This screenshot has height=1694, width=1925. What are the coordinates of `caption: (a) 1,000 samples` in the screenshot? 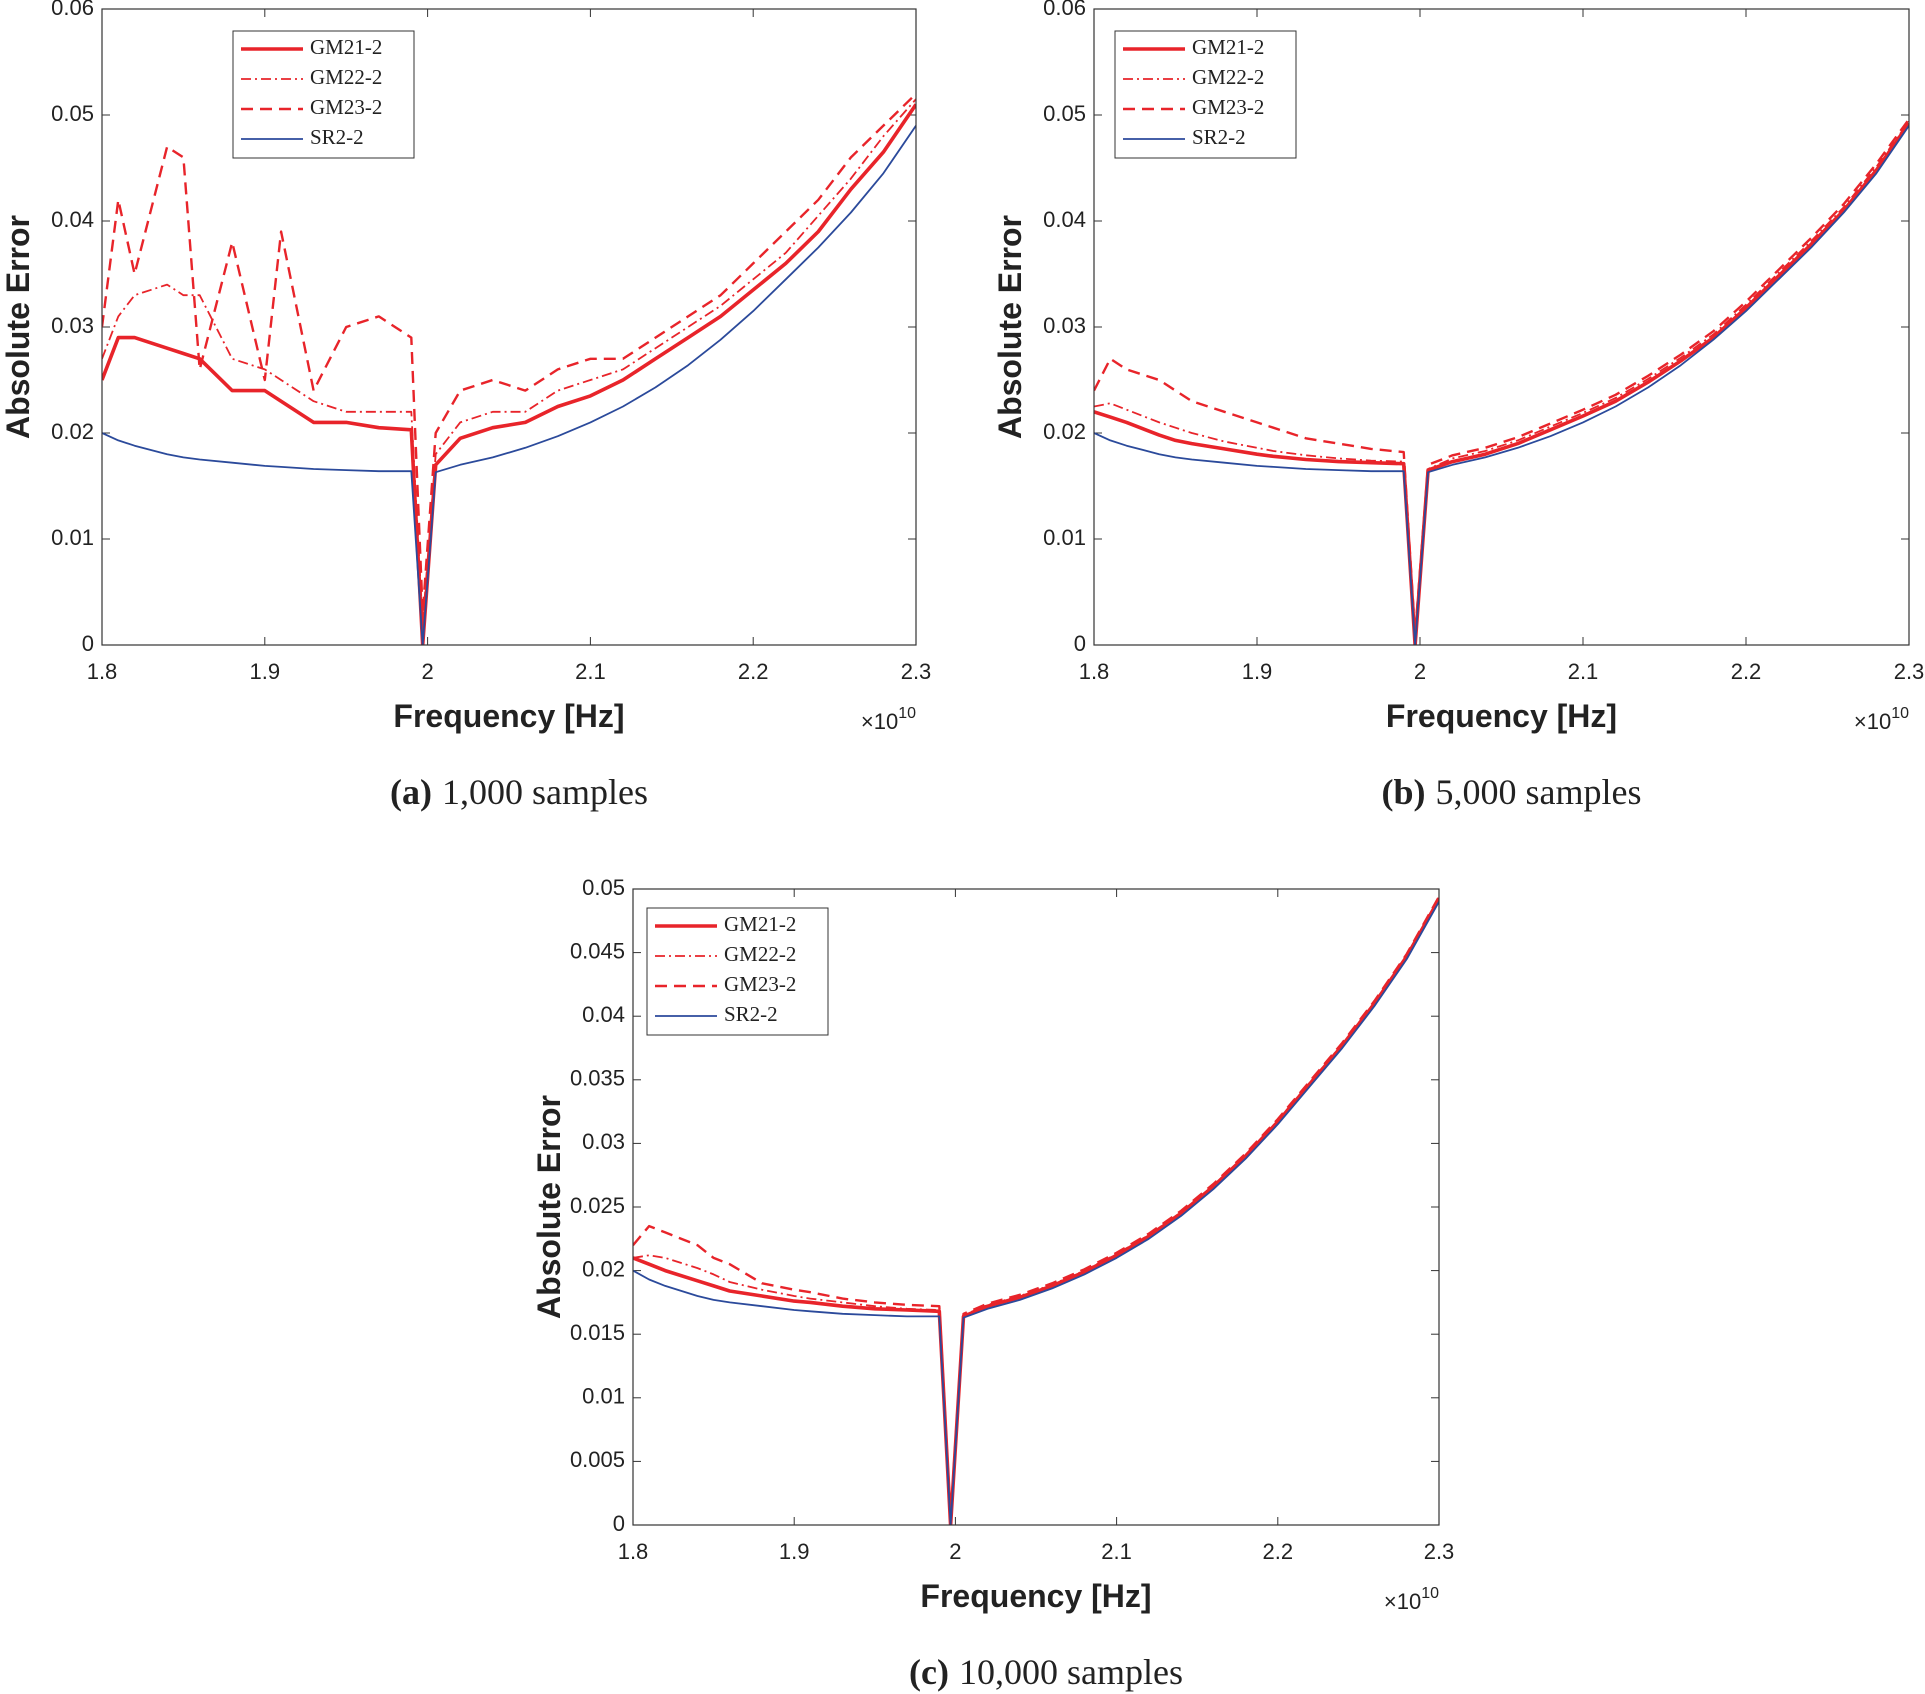 It's located at (519, 792).